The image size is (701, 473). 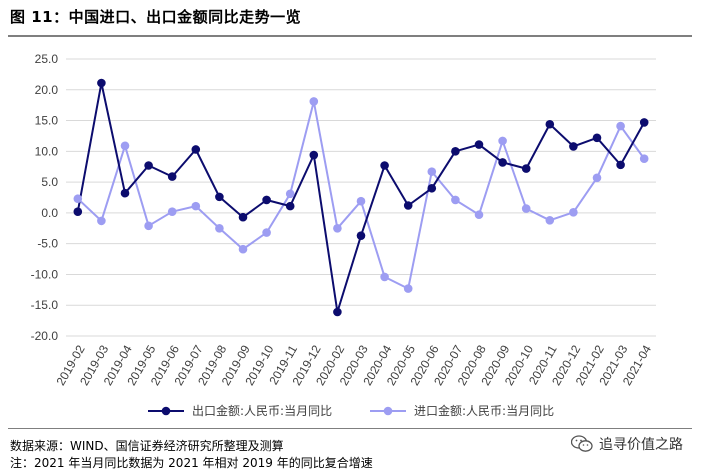 What do you see at coordinates (147, 446) in the screenshot?
I see `data-source: 数据来源：WIND、国信证券经济研究所整理及测算` at bounding box center [147, 446].